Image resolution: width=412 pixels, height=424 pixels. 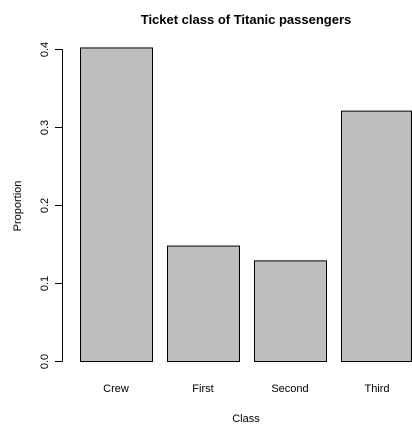 I want to click on bar-crew, so click(x=116, y=204).